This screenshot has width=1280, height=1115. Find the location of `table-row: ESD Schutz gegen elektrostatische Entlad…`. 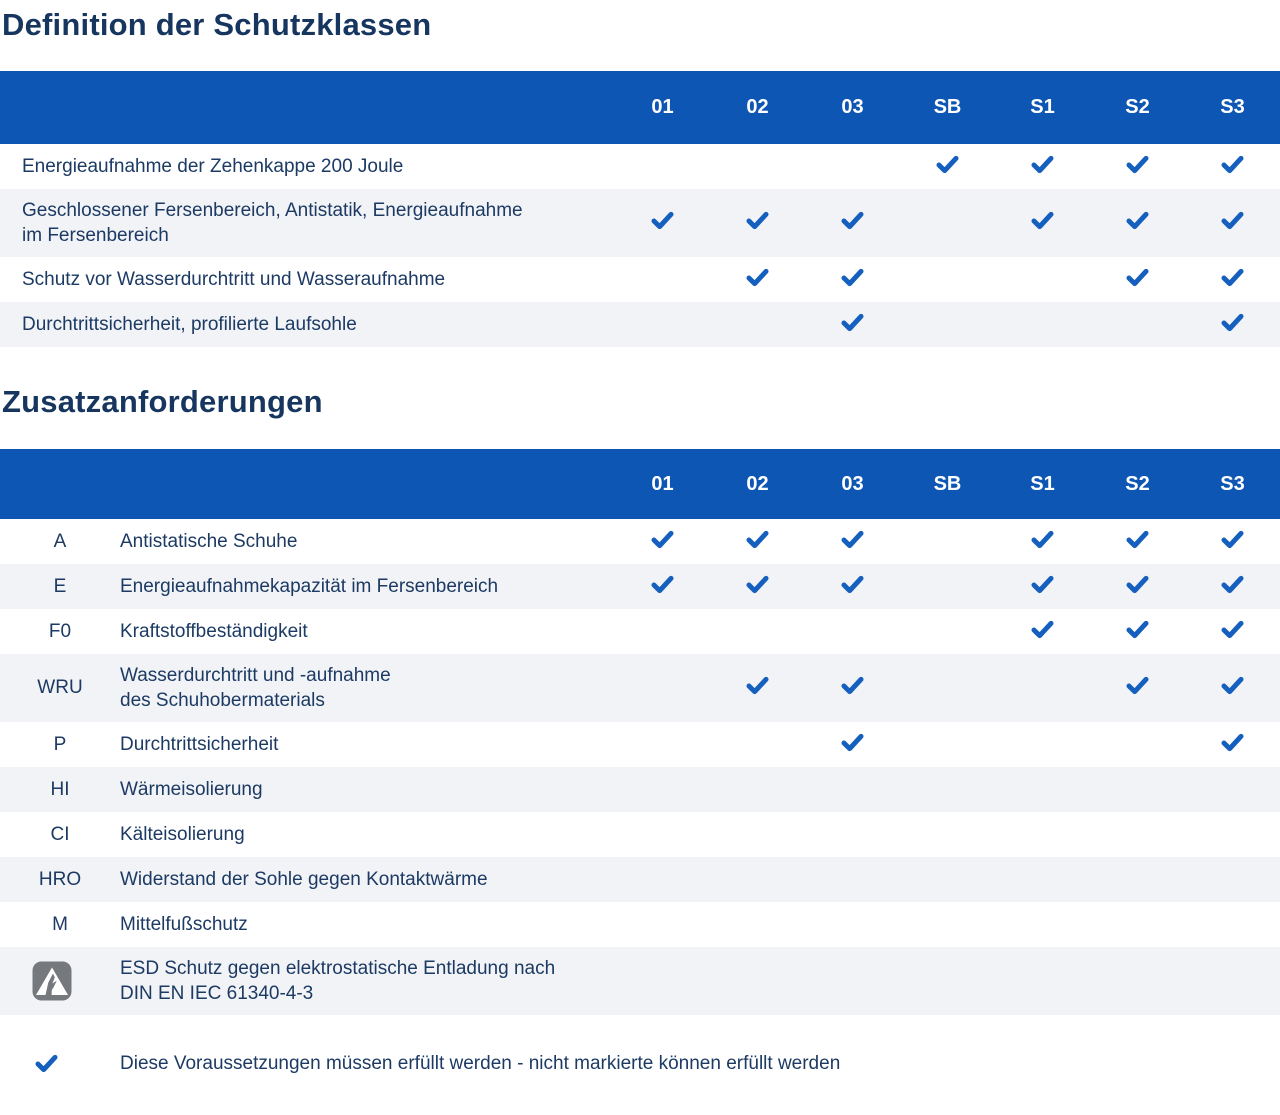

table-row: ESD Schutz gegen elektrostatische Entlad… is located at coordinates (640, 981).